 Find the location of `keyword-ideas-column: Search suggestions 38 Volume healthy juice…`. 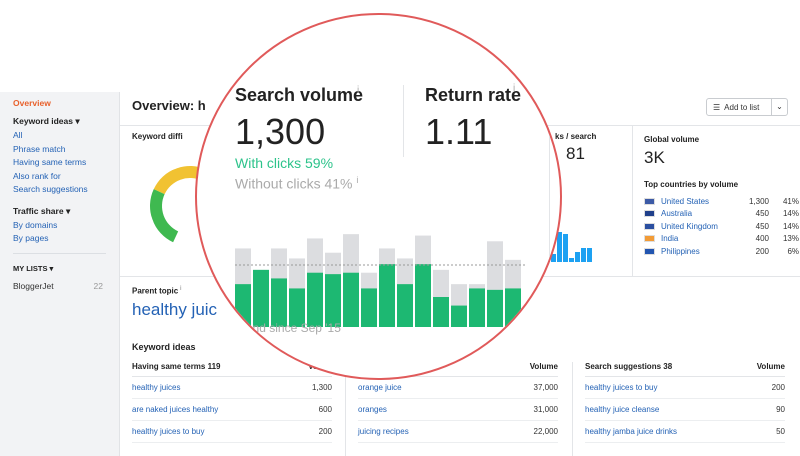

keyword-ideas-column: Search suggestions 38 Volume healthy juice… is located at coordinates (685, 402).